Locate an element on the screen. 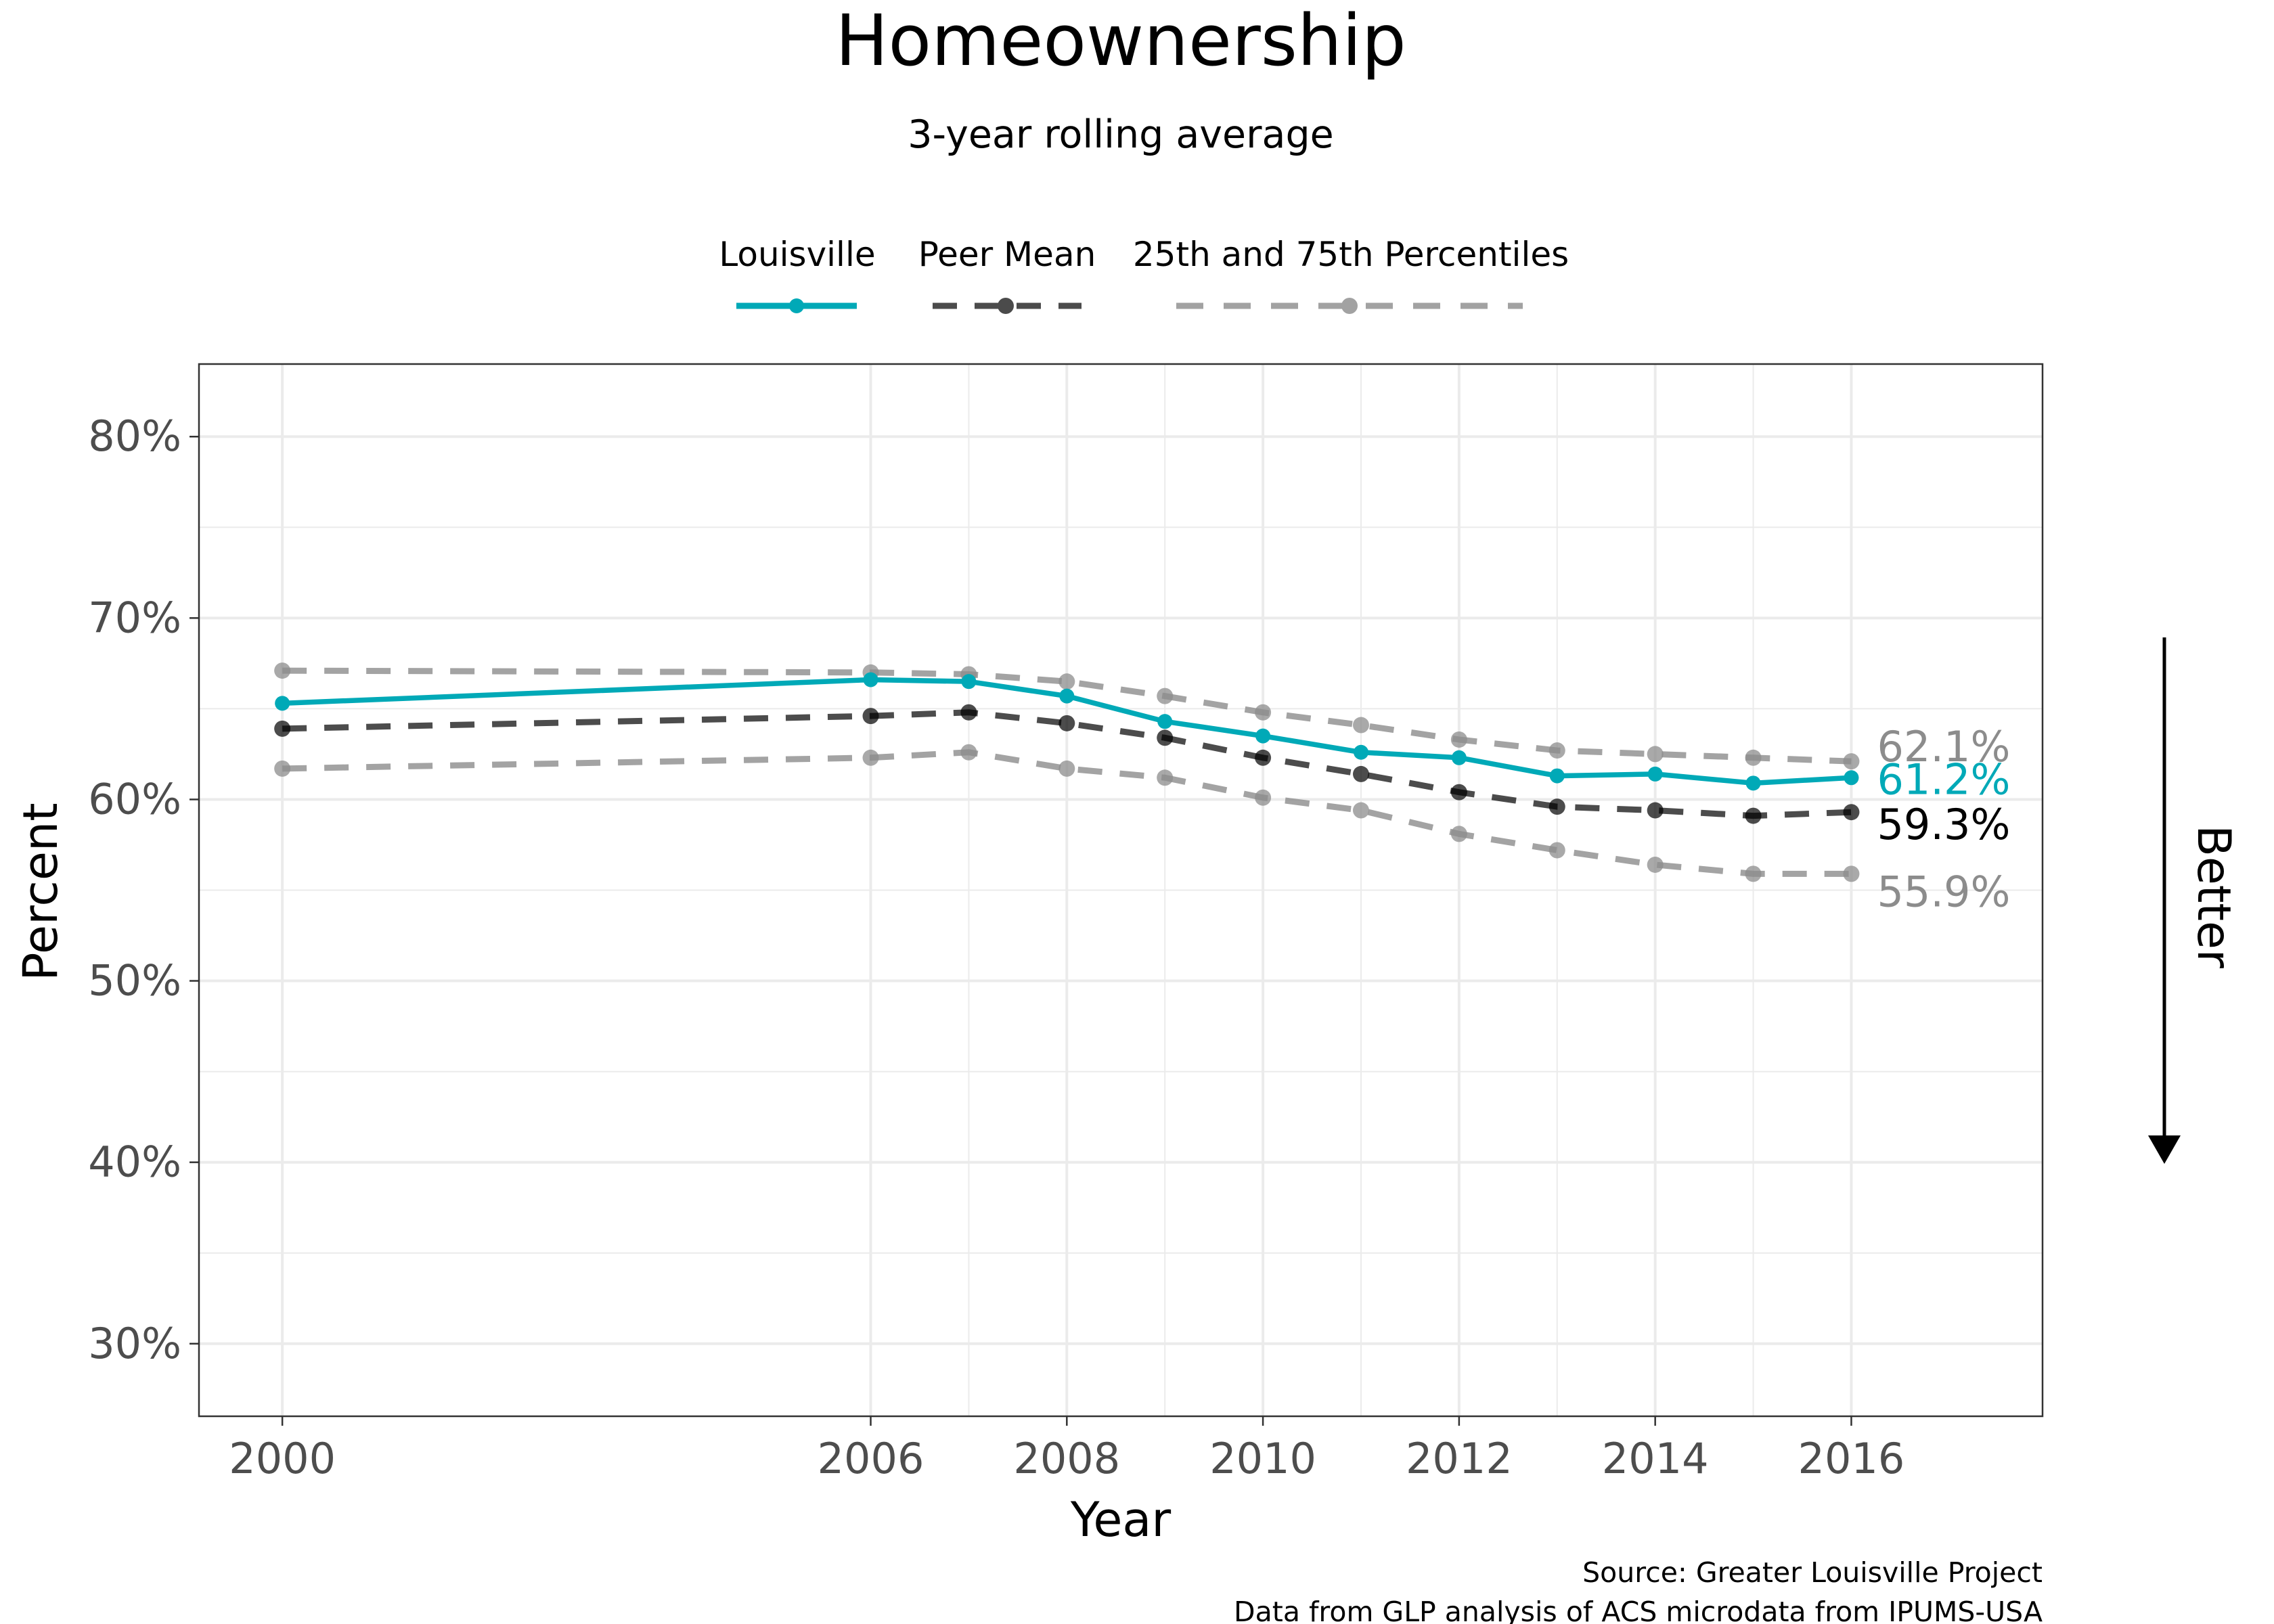 Image resolution: width=2274 pixels, height=1624 pixels. y-tick-label: 60% is located at coordinates (134, 799).